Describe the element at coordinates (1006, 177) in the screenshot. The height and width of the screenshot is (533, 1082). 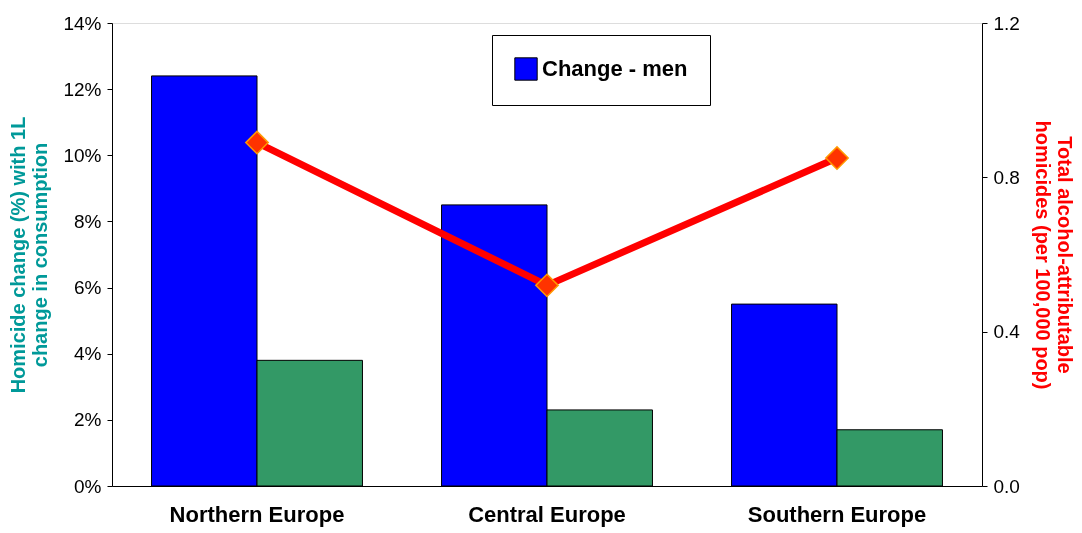
I see `y2-tick-label: 0.8` at that location.